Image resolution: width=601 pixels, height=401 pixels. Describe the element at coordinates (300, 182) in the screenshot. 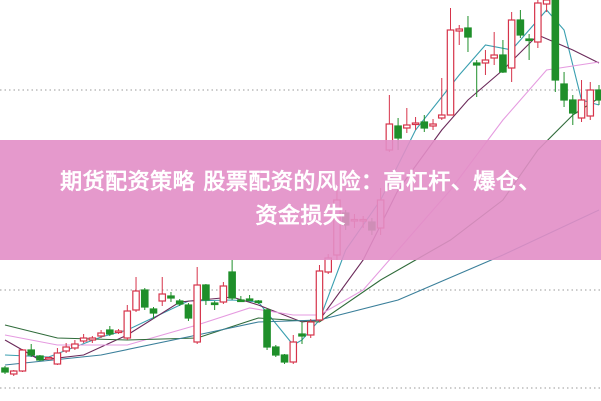

I see `banner-title-line1: 期货配资策略 股票配资的风险：高杠杆、爆仓、` at that location.